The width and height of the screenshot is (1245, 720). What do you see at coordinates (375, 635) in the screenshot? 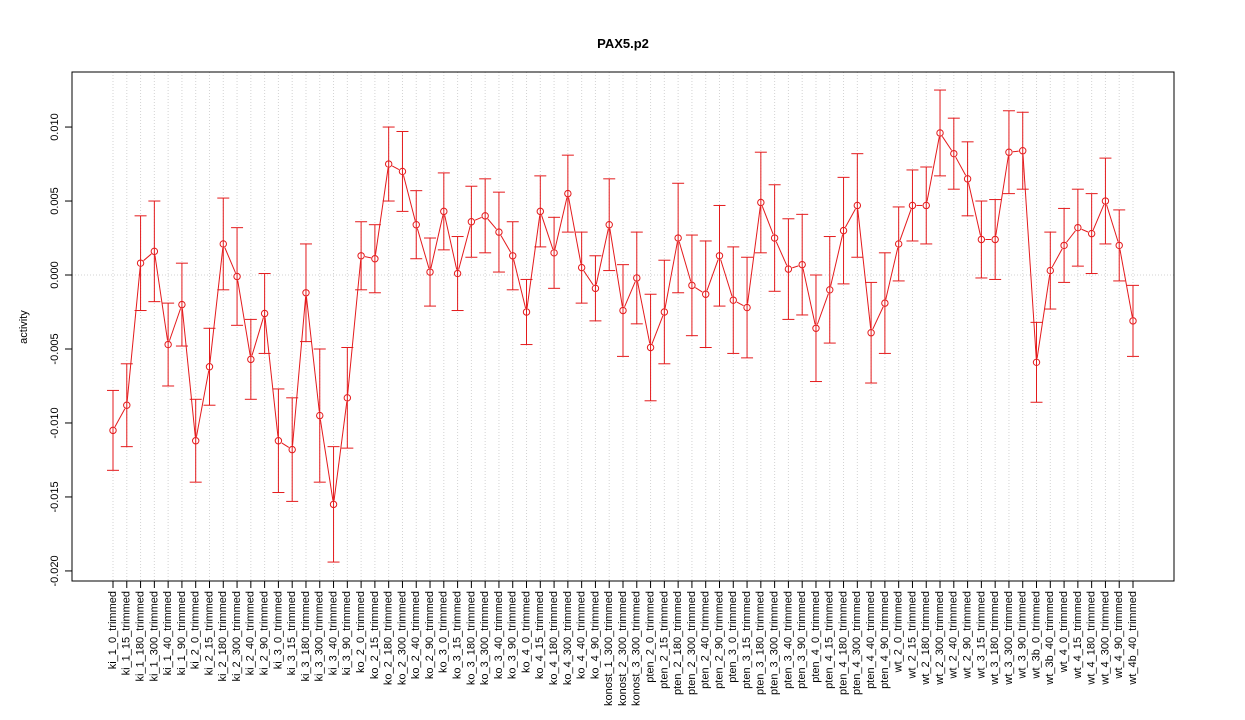
I see `x-tick-label: ko_2_15_trimmed` at bounding box center [375, 635].